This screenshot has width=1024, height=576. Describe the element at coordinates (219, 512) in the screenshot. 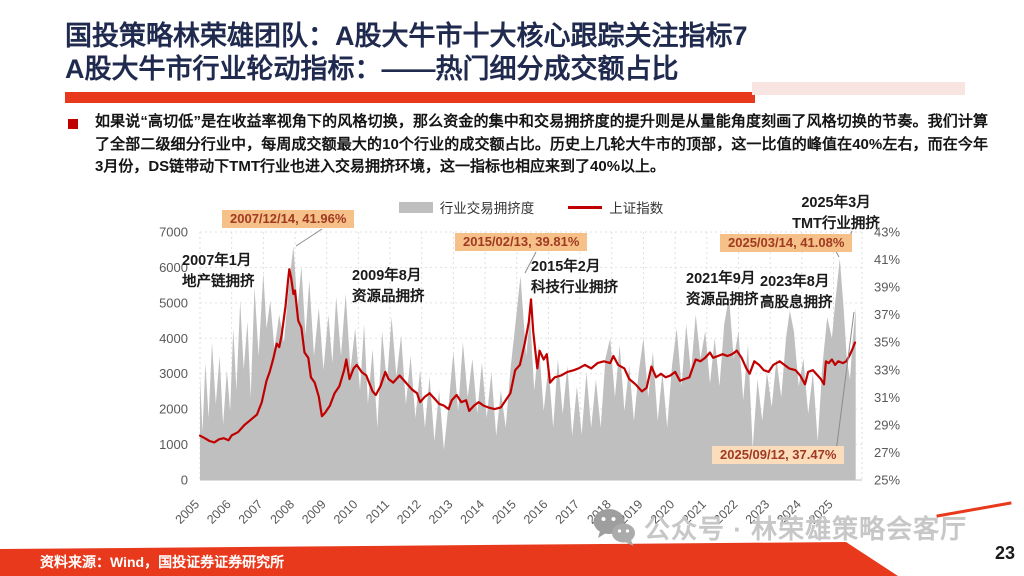

I see `x-tick-label: 2006` at that location.